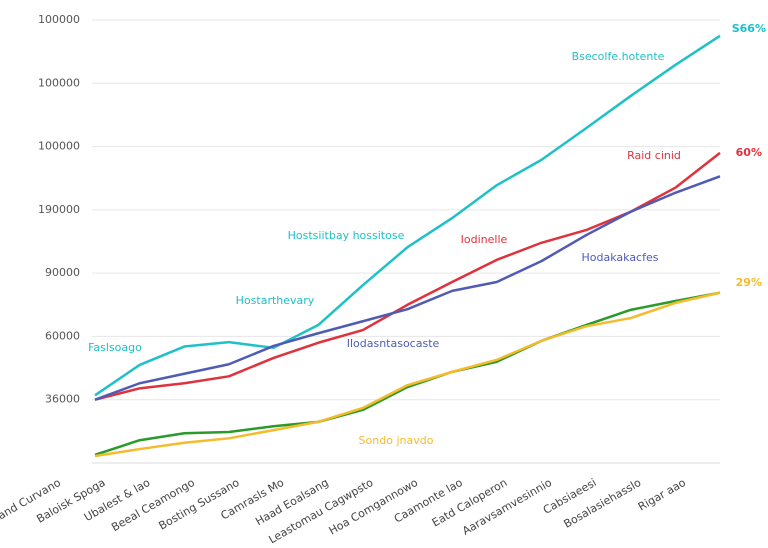 This screenshot has width=768, height=548. What do you see at coordinates (59, 209) in the screenshot?
I see `y-tick-label: 190000` at bounding box center [59, 209].